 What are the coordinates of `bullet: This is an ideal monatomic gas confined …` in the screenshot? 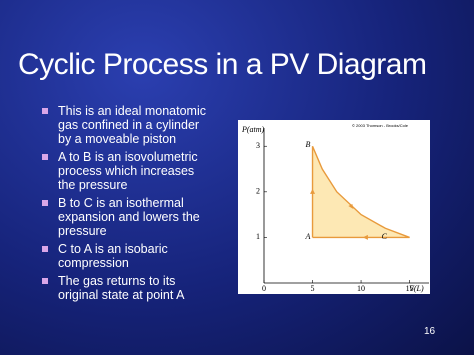 It's located at (125, 125).